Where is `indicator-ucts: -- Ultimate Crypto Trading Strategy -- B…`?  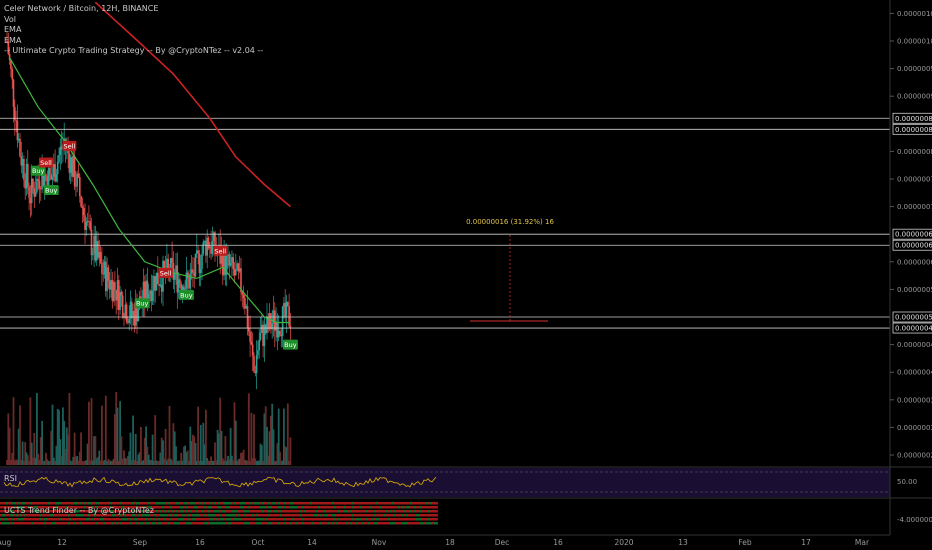 indicator-ucts: -- Ultimate Crypto Trading Strategy -- B… is located at coordinates (134, 50).